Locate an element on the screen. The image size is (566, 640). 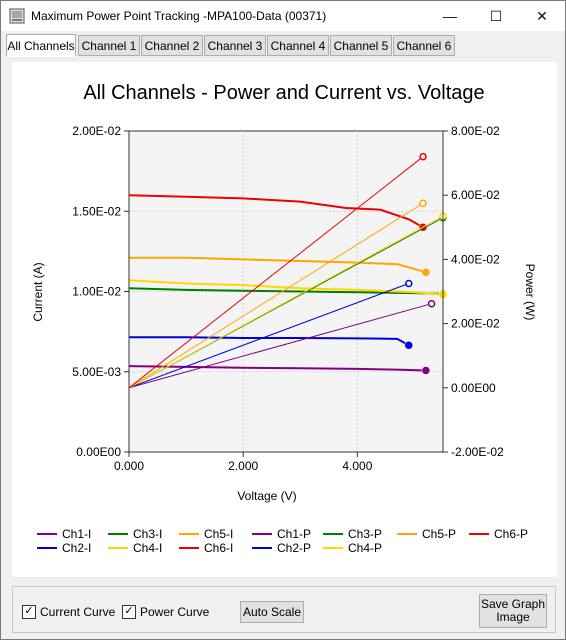
series-line-ch2-i is located at coordinates (269, 341).